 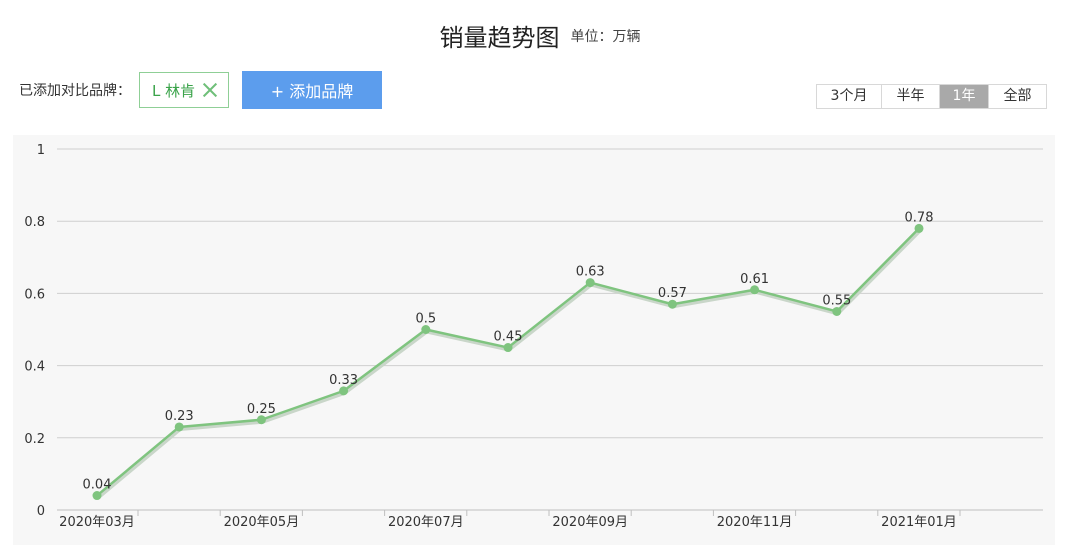 I want to click on x-tick-label: 2021年01月, so click(x=919, y=522).